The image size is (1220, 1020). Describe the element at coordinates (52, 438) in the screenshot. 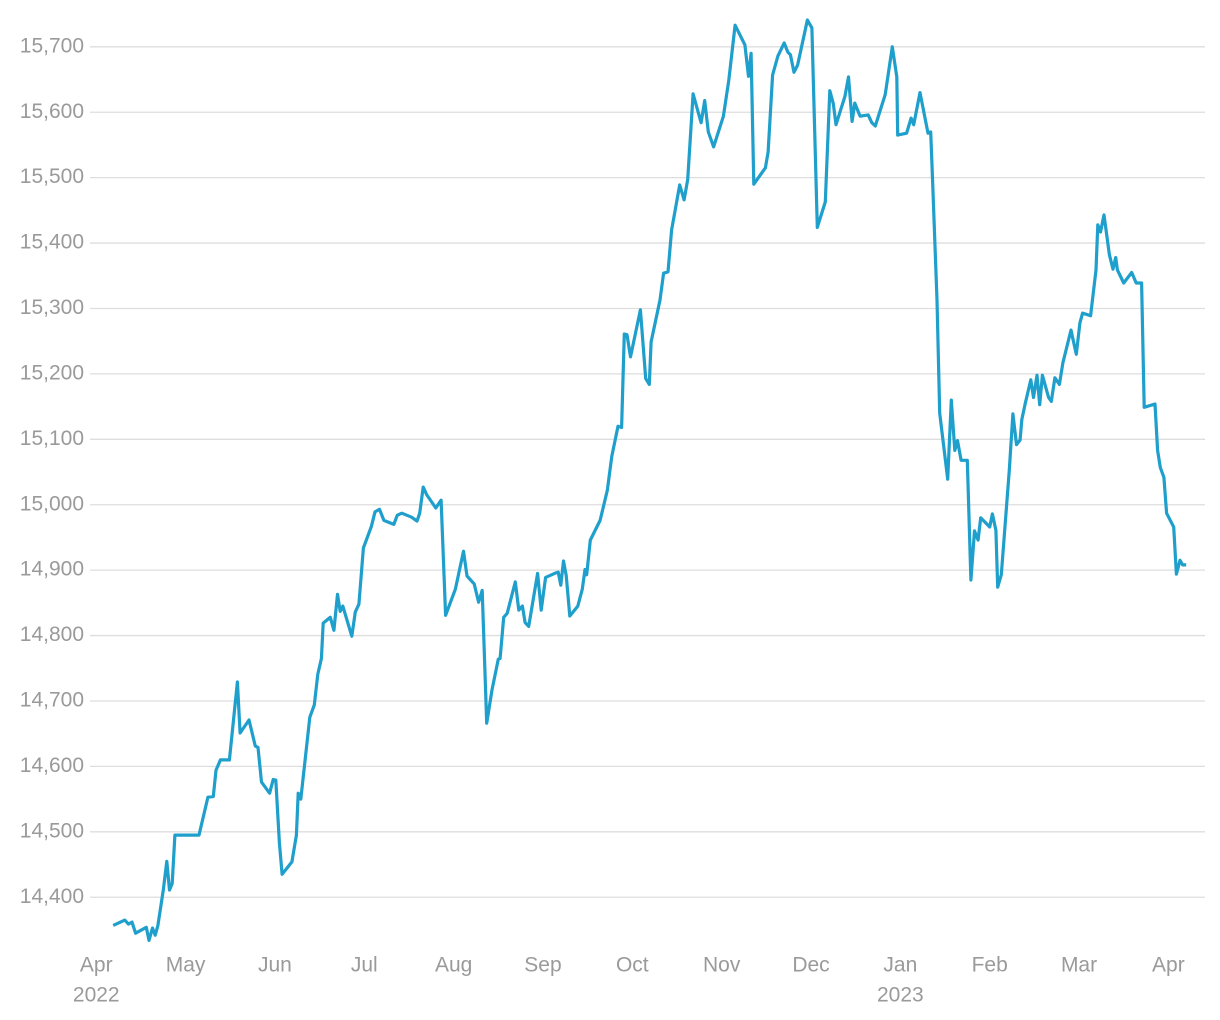

I see `y-tick-label: 15,100` at that location.